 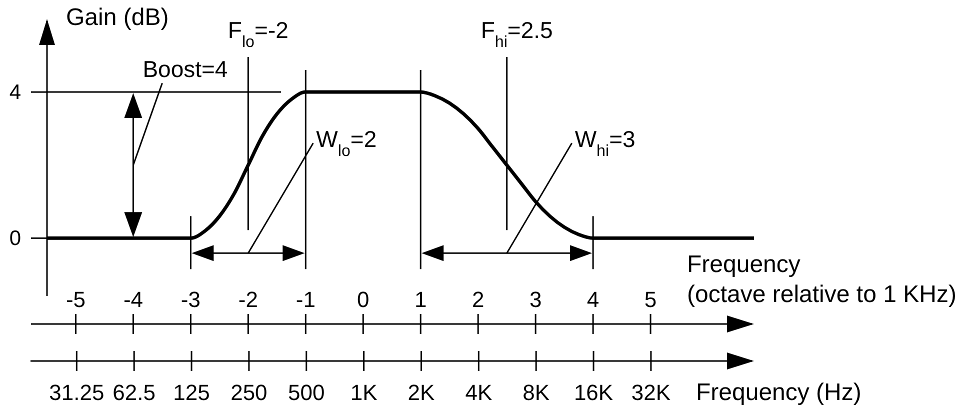 I want to click on x-tick-label: -3, so click(x=190, y=299).